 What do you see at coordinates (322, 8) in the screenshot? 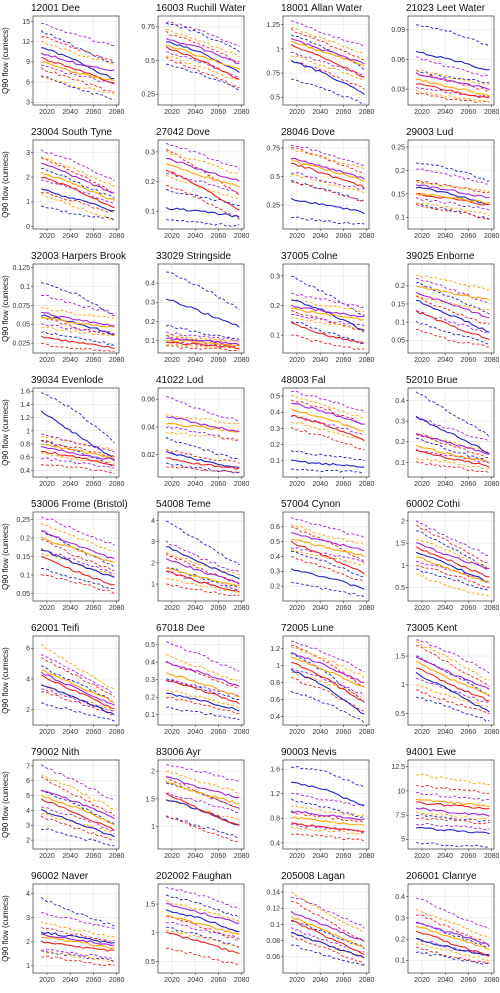
I see `chart-title: 18001 Allan Water` at bounding box center [322, 8].